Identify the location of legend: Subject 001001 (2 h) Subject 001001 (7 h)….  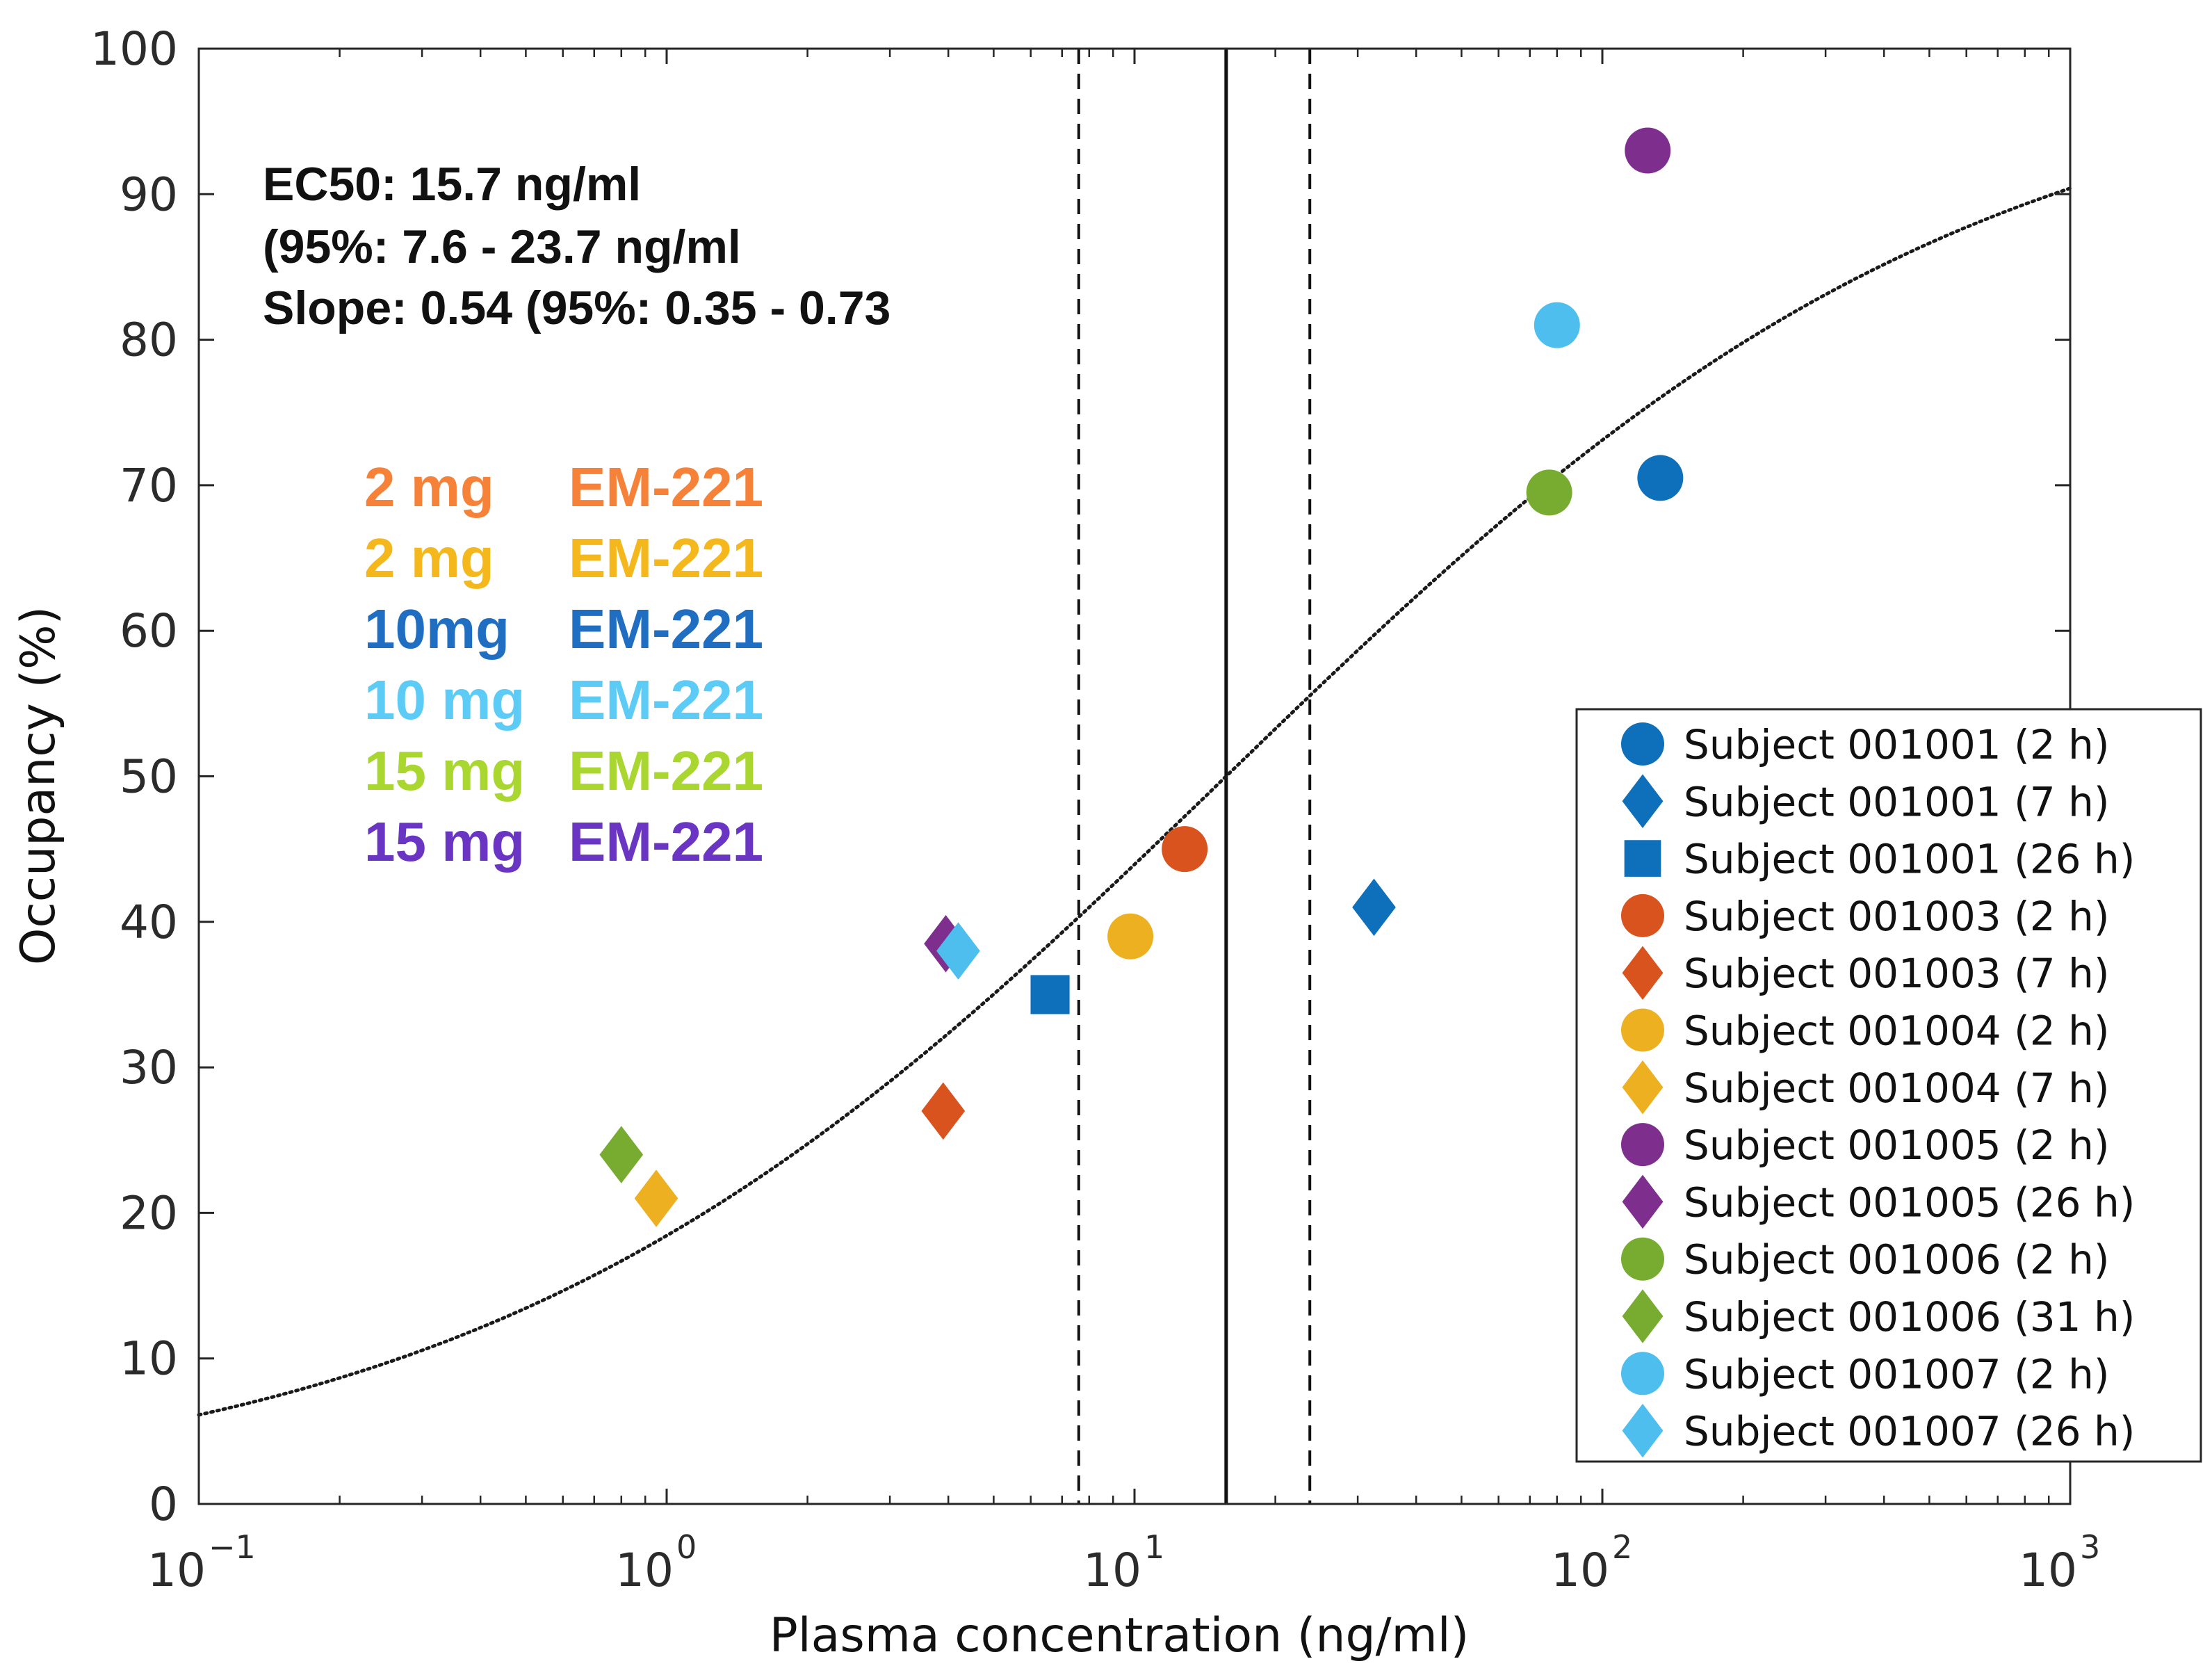
(1888, 1085).